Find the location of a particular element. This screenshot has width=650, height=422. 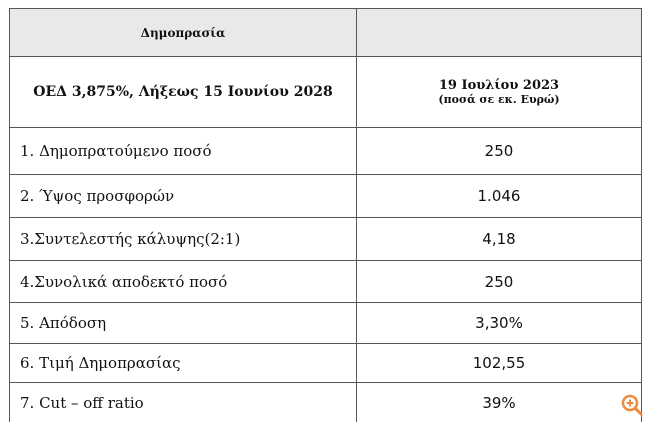

row-value: 3,30% is located at coordinates (499, 323).